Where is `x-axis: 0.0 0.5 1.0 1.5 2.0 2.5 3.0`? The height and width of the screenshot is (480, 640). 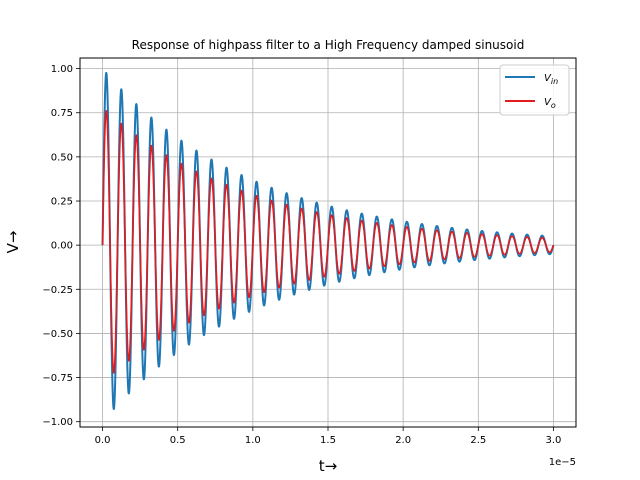
x-axis: 0.0 0.5 1.0 1.5 2.0 2.5 3.0 is located at coordinates (328, 436).